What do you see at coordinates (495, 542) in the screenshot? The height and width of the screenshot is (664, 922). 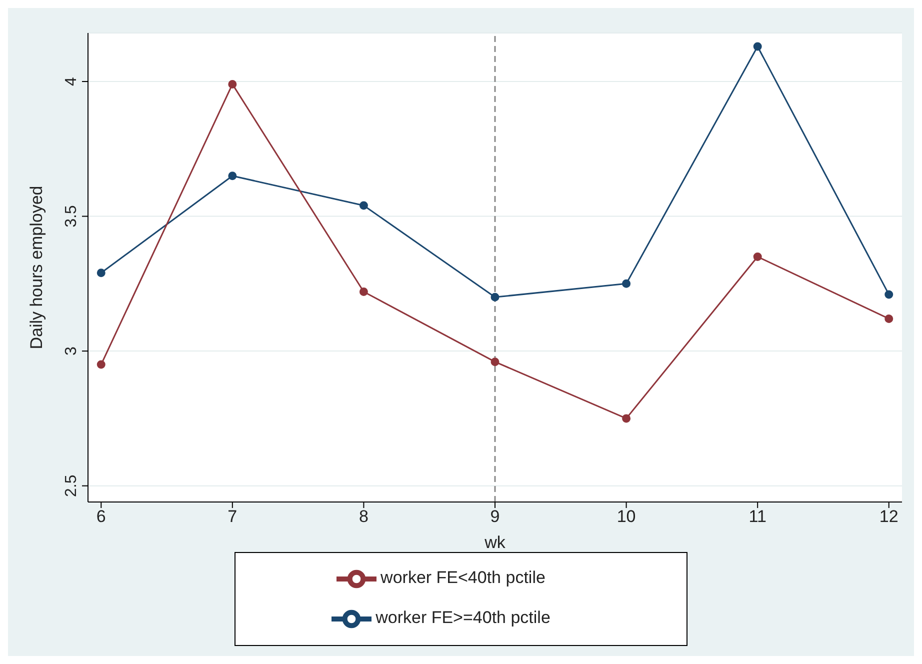 I see `x-axis-title: wk` at bounding box center [495, 542].